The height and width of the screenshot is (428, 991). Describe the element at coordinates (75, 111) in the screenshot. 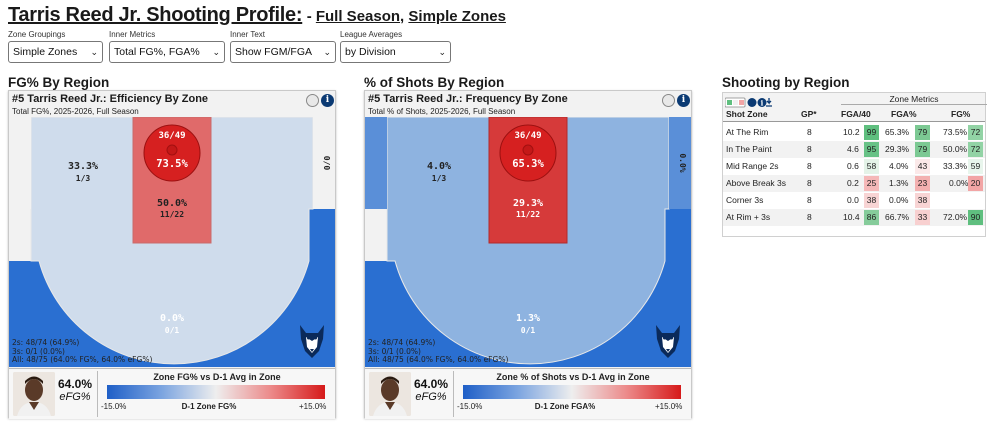

I see `panel-subheading: Total FG%, 2025-2026, Full Season` at that location.